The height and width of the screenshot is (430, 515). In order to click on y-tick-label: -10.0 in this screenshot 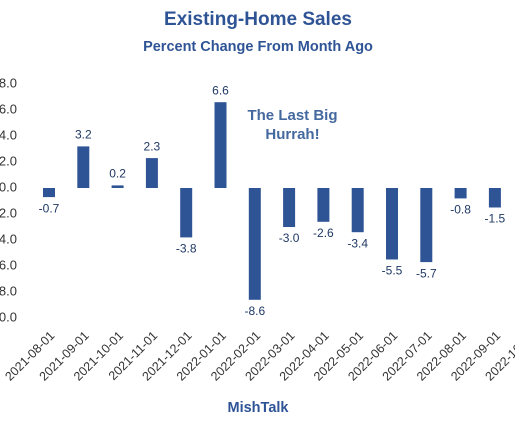, I will do `click(8, 316)`.